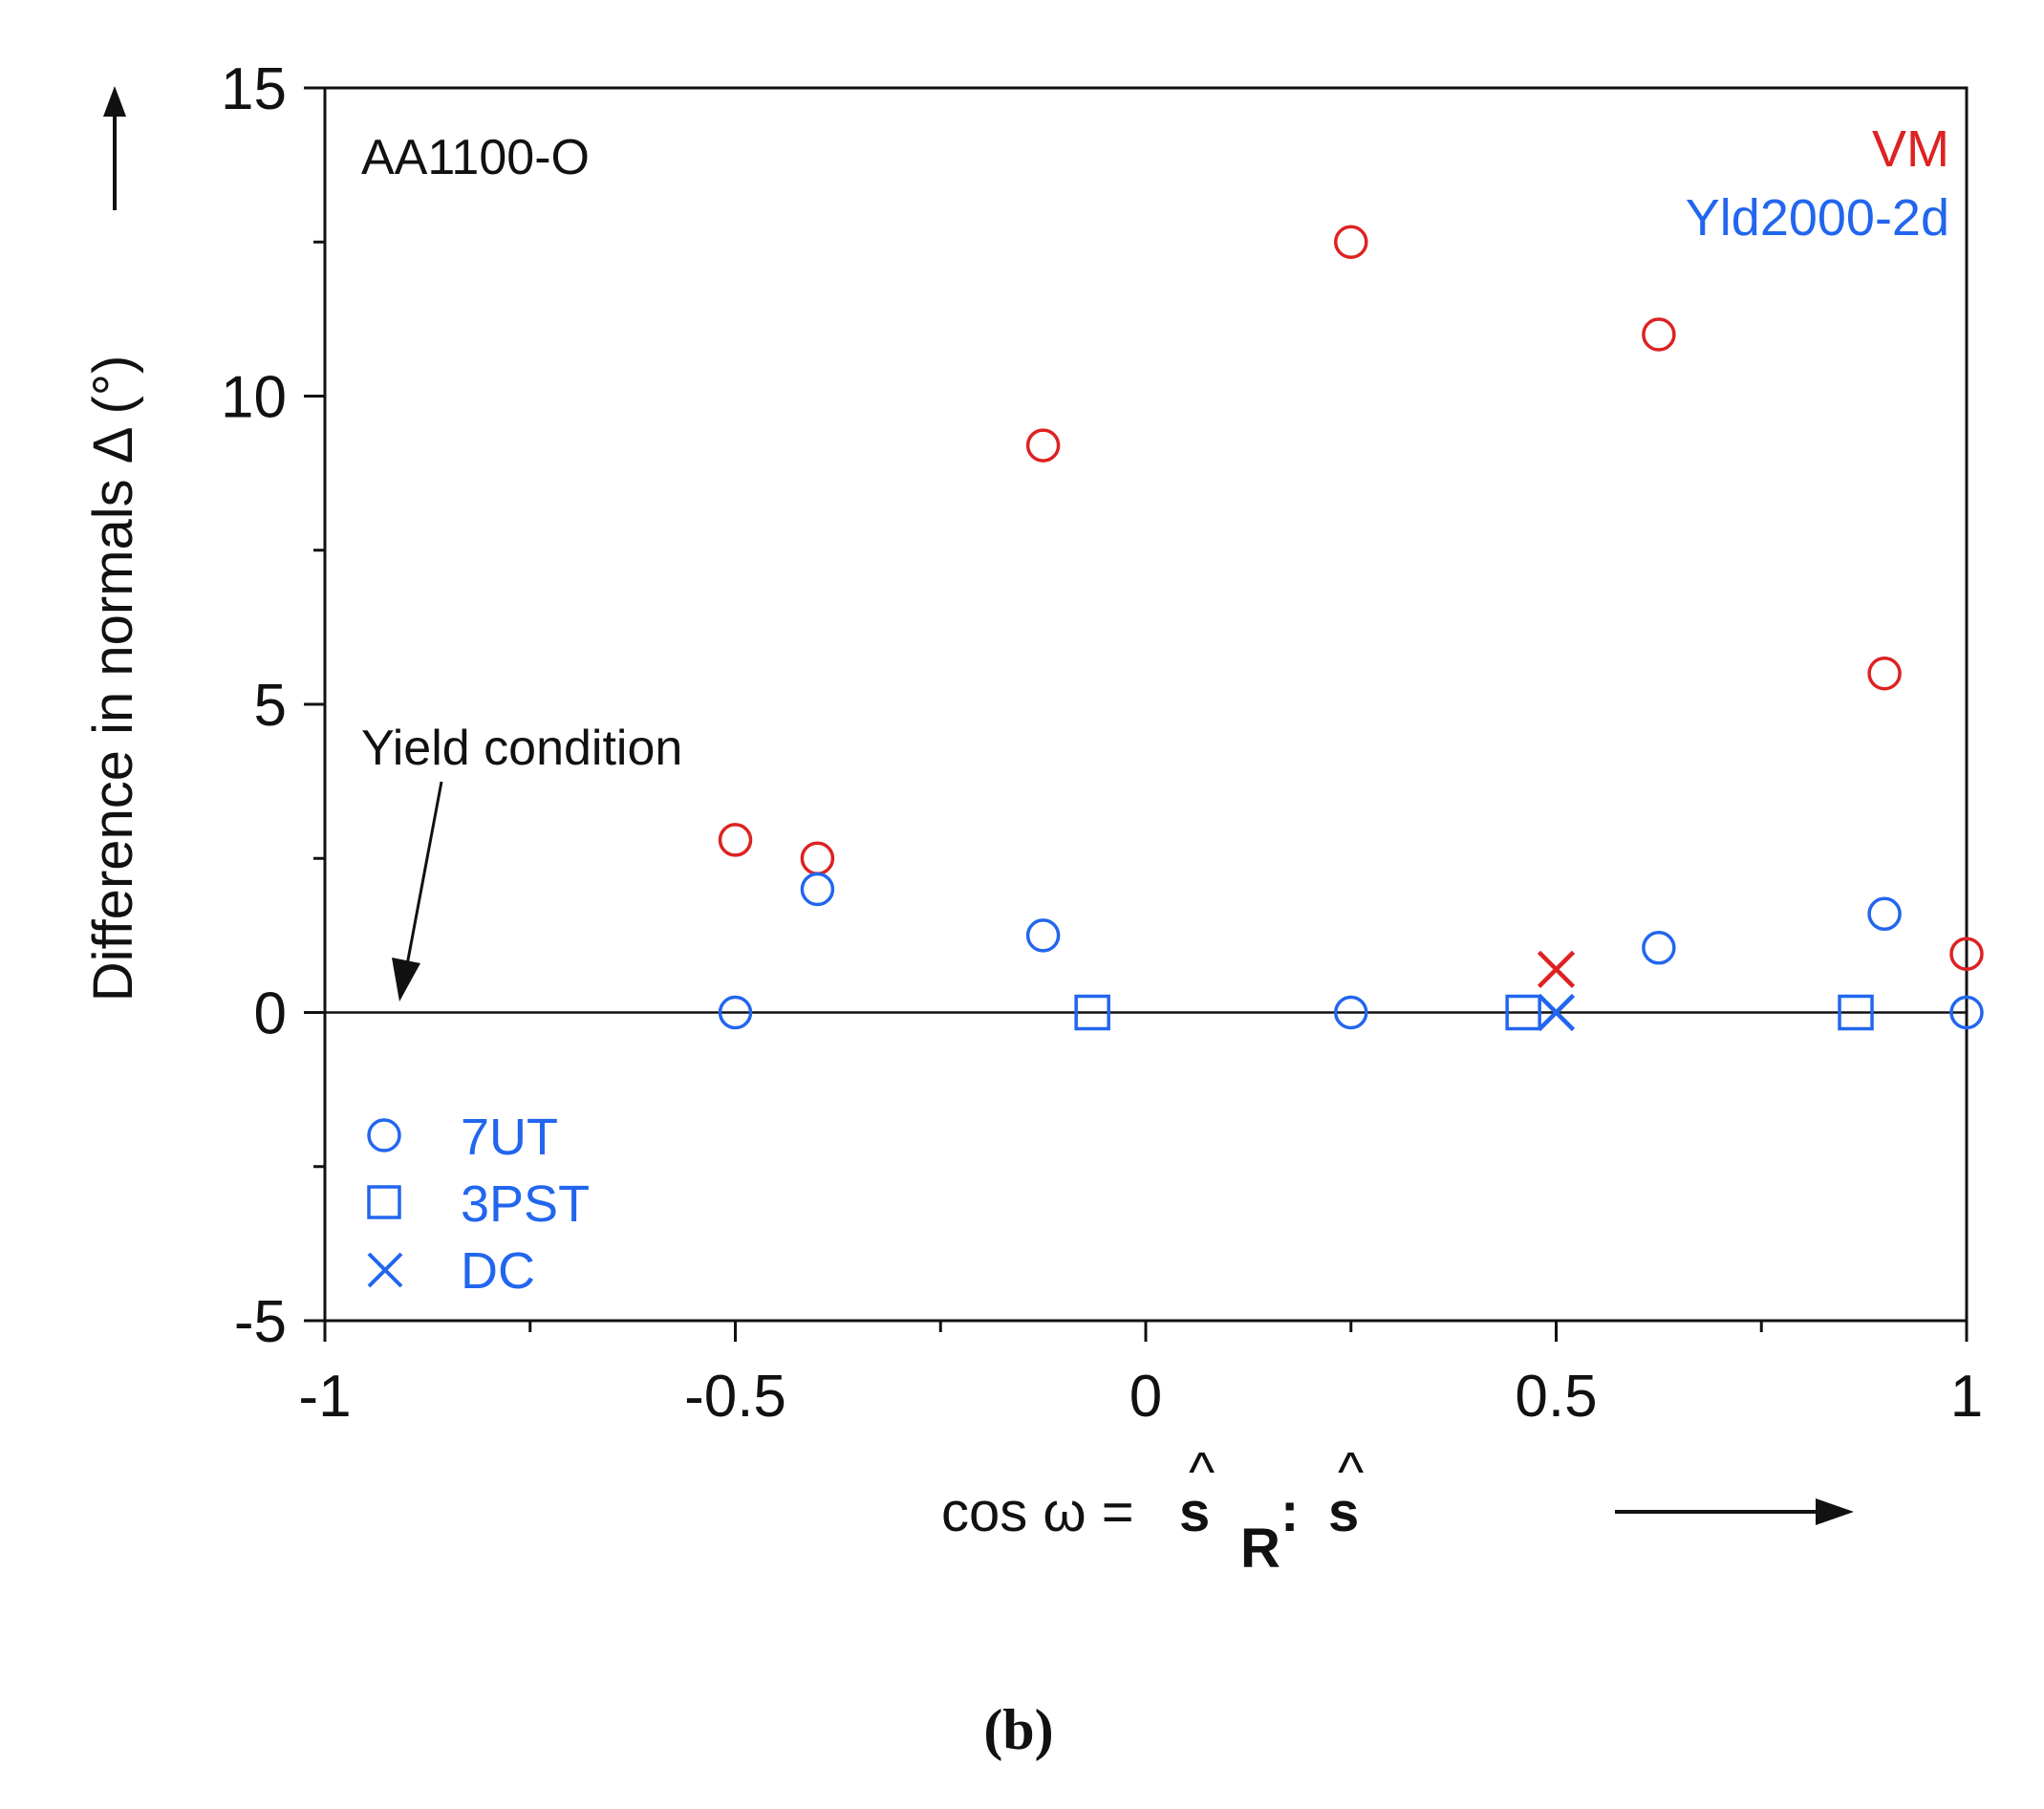 The height and width of the screenshot is (1809, 2044). Describe the element at coordinates (324, 1397) in the screenshot. I see `x-tick-label: -1` at that location.